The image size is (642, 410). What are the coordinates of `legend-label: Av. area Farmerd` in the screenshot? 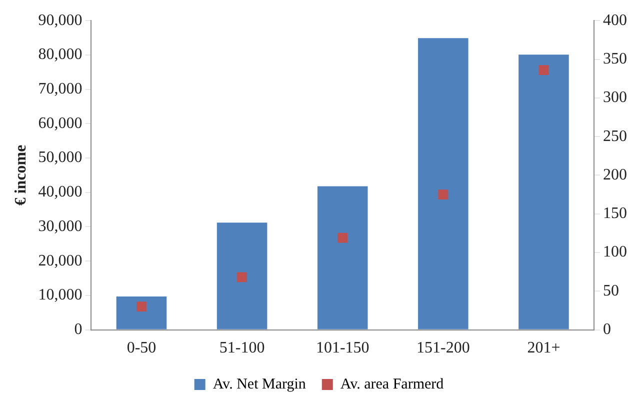 It's located at (392, 384).